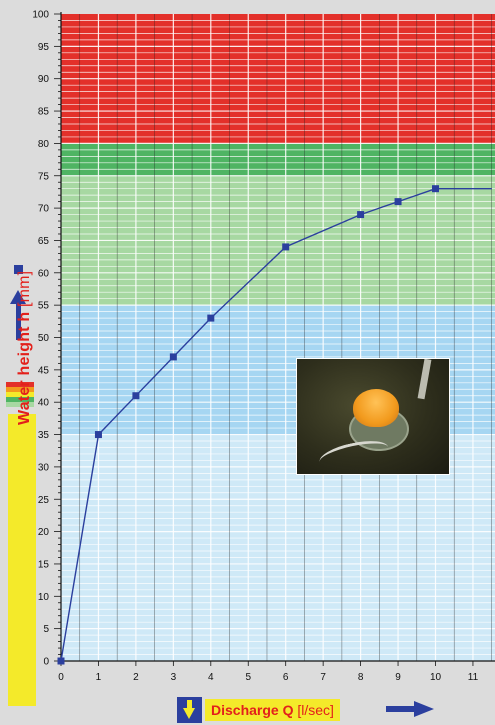  Describe the element at coordinates (44, 144) in the screenshot. I see `y-tick-label: 80` at that location.